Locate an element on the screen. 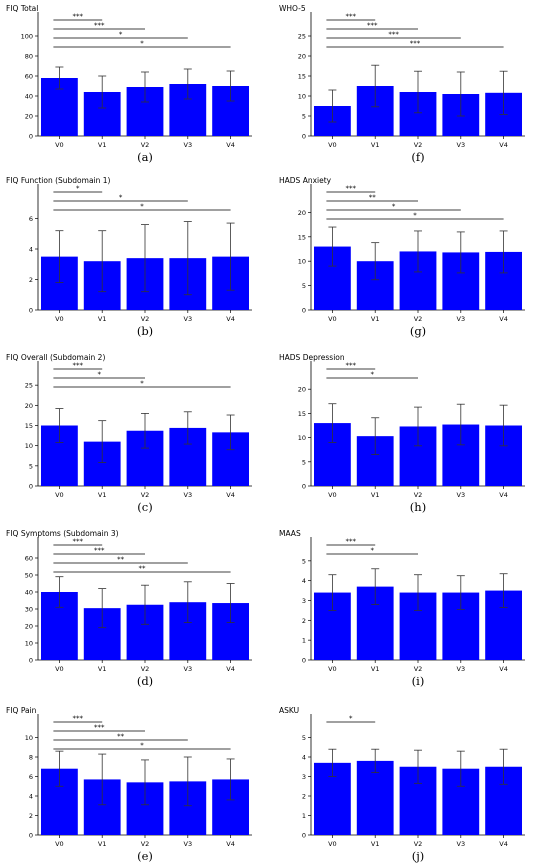 The width and height of the screenshot is (550, 868). chart-panel-f: WHO-5 0 5 10 15 20 25 V0 V1 V2 V3 V4 *** *** *** *** (f) is located at coordinates (402, 84).